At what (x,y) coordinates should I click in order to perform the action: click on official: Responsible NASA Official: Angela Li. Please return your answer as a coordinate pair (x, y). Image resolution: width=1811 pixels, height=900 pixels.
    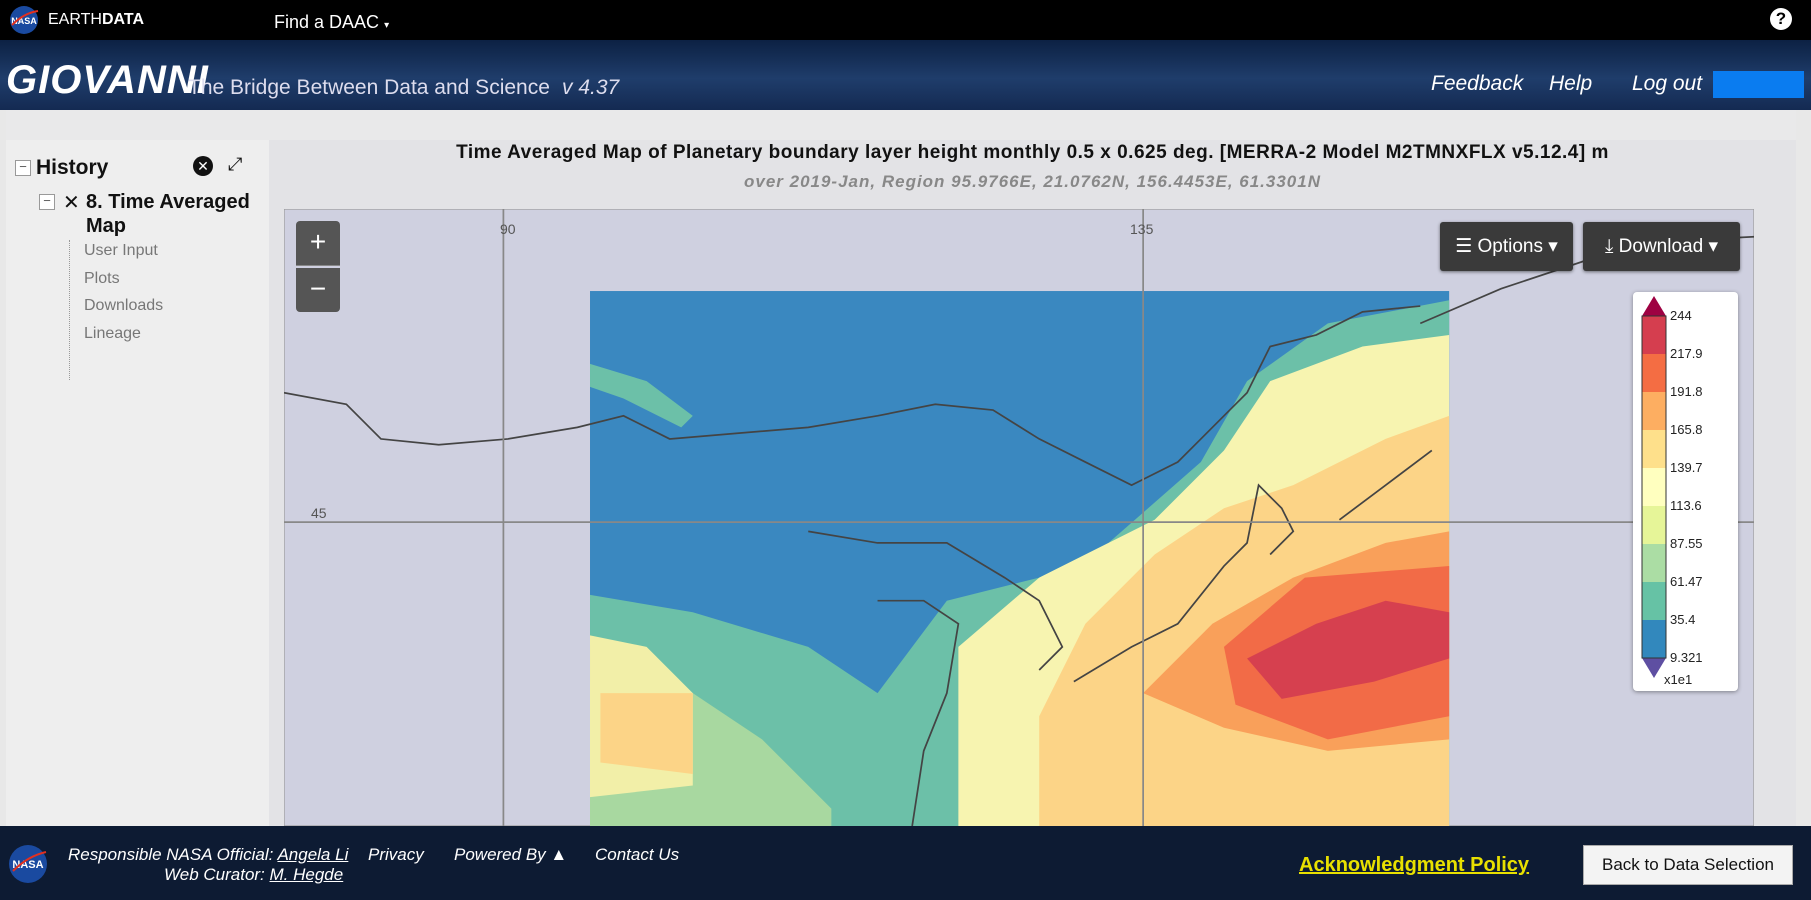
    Looking at the image, I should click on (208, 855).